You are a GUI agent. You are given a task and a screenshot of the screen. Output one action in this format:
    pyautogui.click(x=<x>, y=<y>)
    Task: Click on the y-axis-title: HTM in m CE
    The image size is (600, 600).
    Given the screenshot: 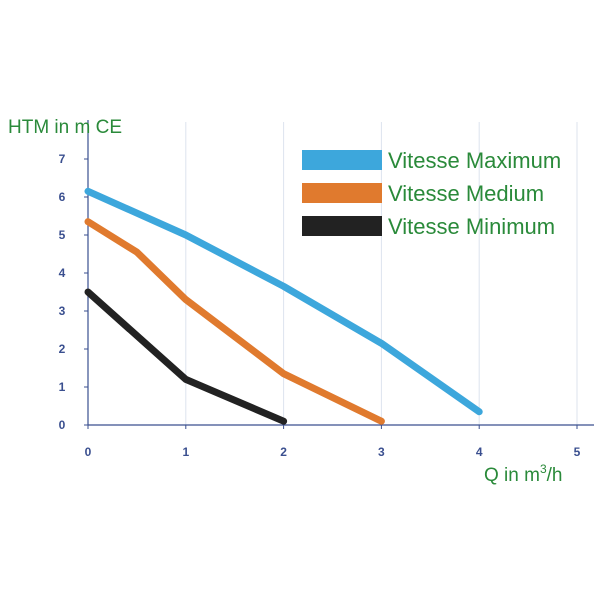 What is the action you would take?
    pyautogui.click(x=65, y=127)
    